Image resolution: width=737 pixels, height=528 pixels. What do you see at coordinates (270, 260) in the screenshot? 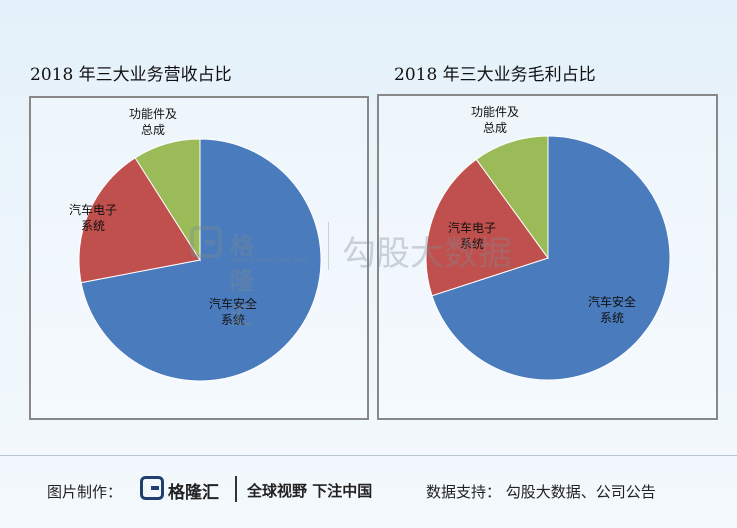
I see `watermark-site: www.gelonghui.com` at bounding box center [270, 260].